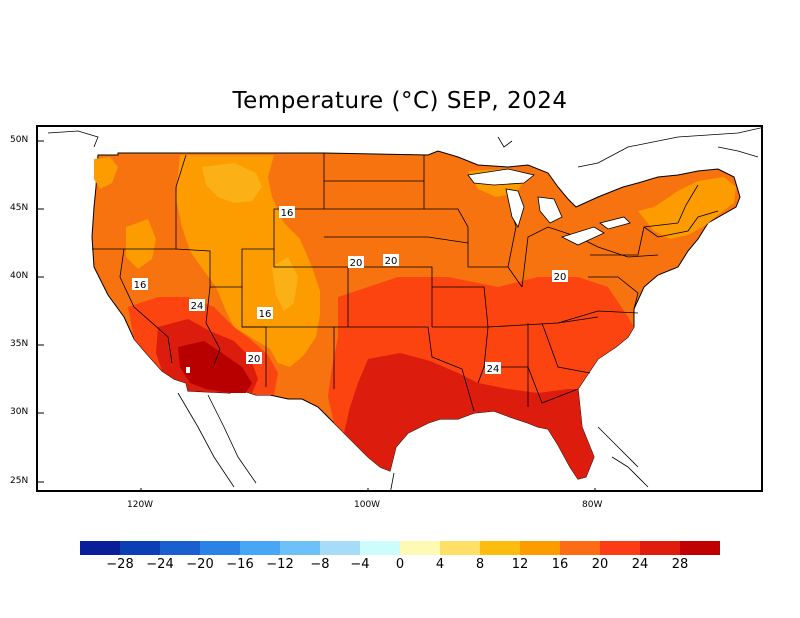 The height and width of the screenshot is (618, 800). Describe the element at coordinates (480, 564) in the screenshot. I see `colorbar-tick-label: 8` at that location.